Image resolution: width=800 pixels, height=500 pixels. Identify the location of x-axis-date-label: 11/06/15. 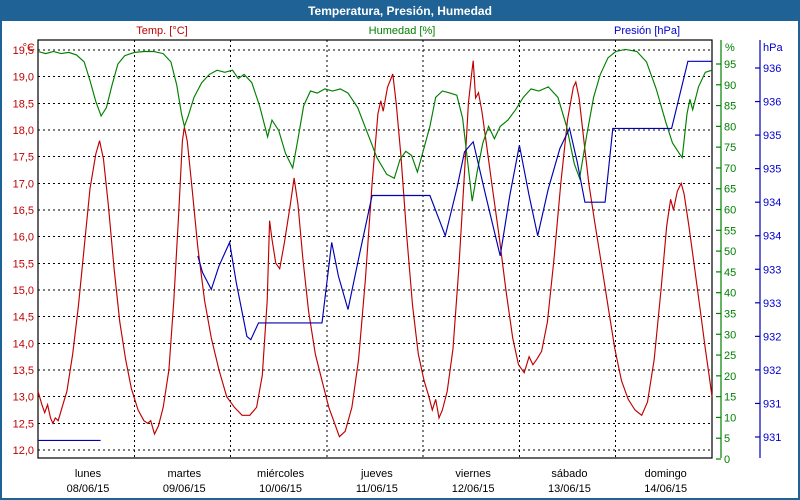
(377, 489).